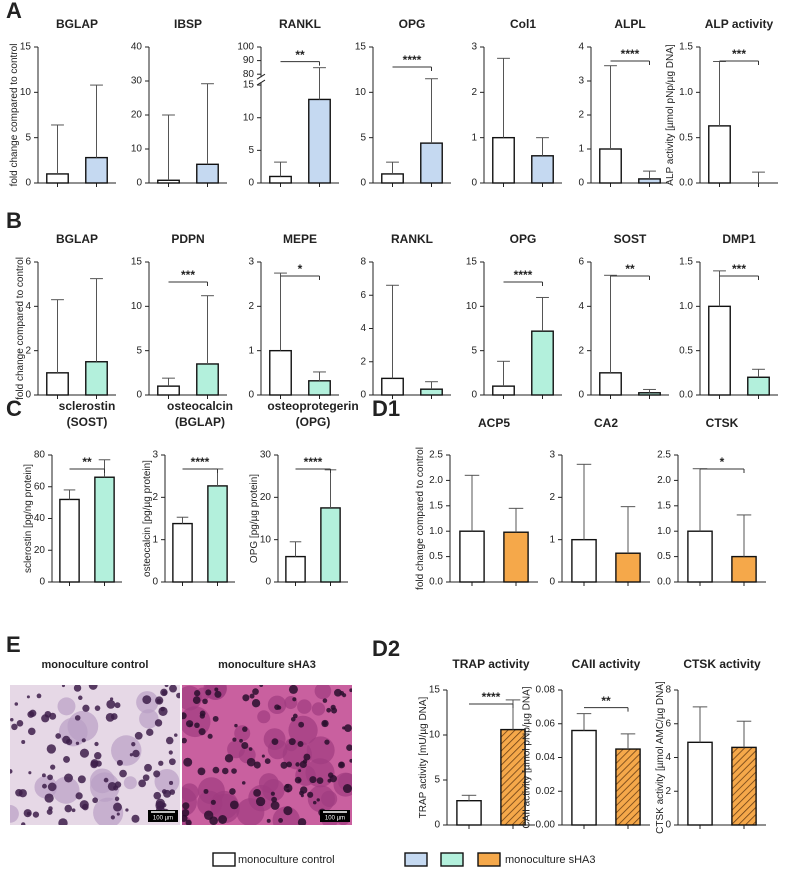 The width and height of the screenshot is (798, 875). Describe the element at coordinates (137, 115) in the screenshot. I see `y-tick-label: 20` at that location.